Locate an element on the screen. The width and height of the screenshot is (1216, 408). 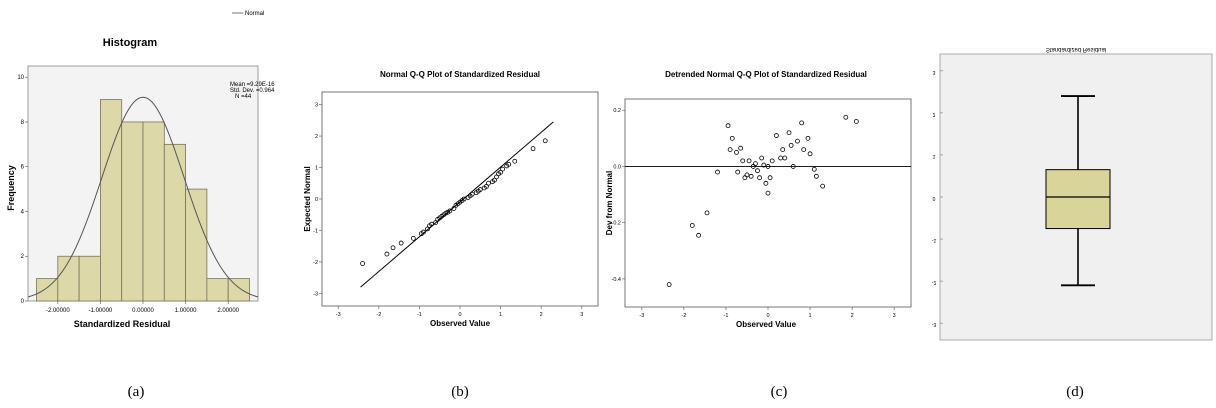
y-tick-label: 6 is located at coordinates (23, 168).